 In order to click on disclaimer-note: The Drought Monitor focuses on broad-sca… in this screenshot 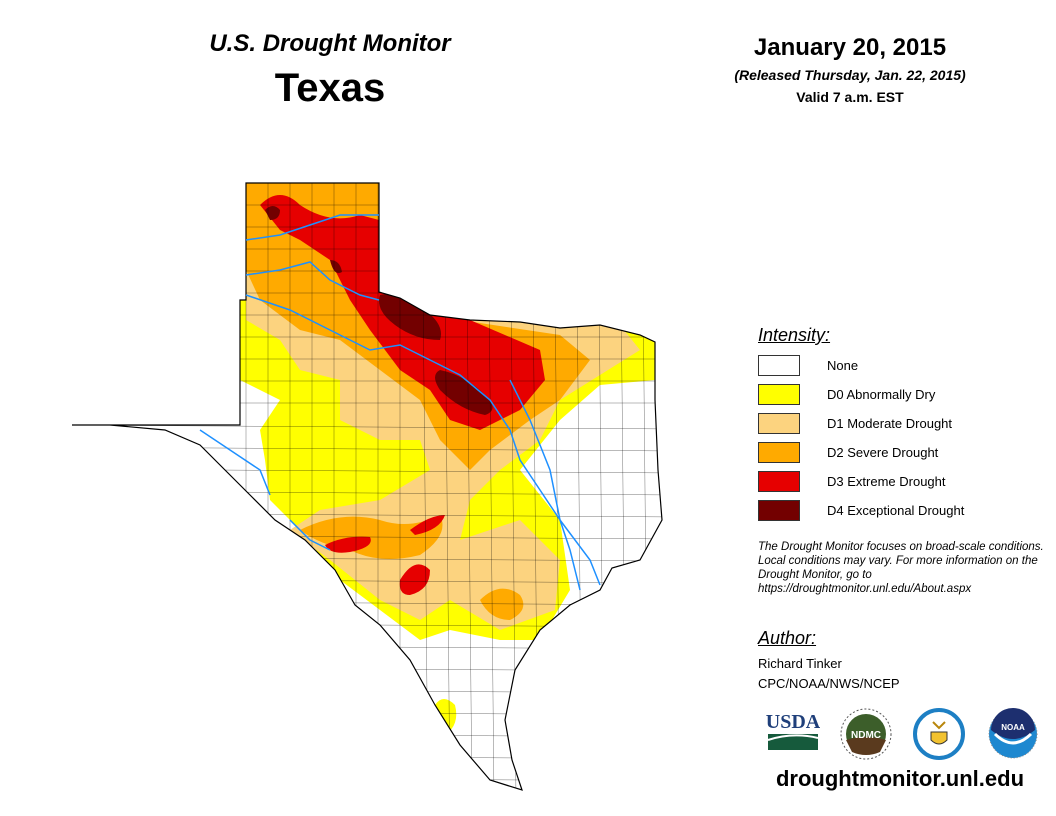, I will do `click(901, 568)`.